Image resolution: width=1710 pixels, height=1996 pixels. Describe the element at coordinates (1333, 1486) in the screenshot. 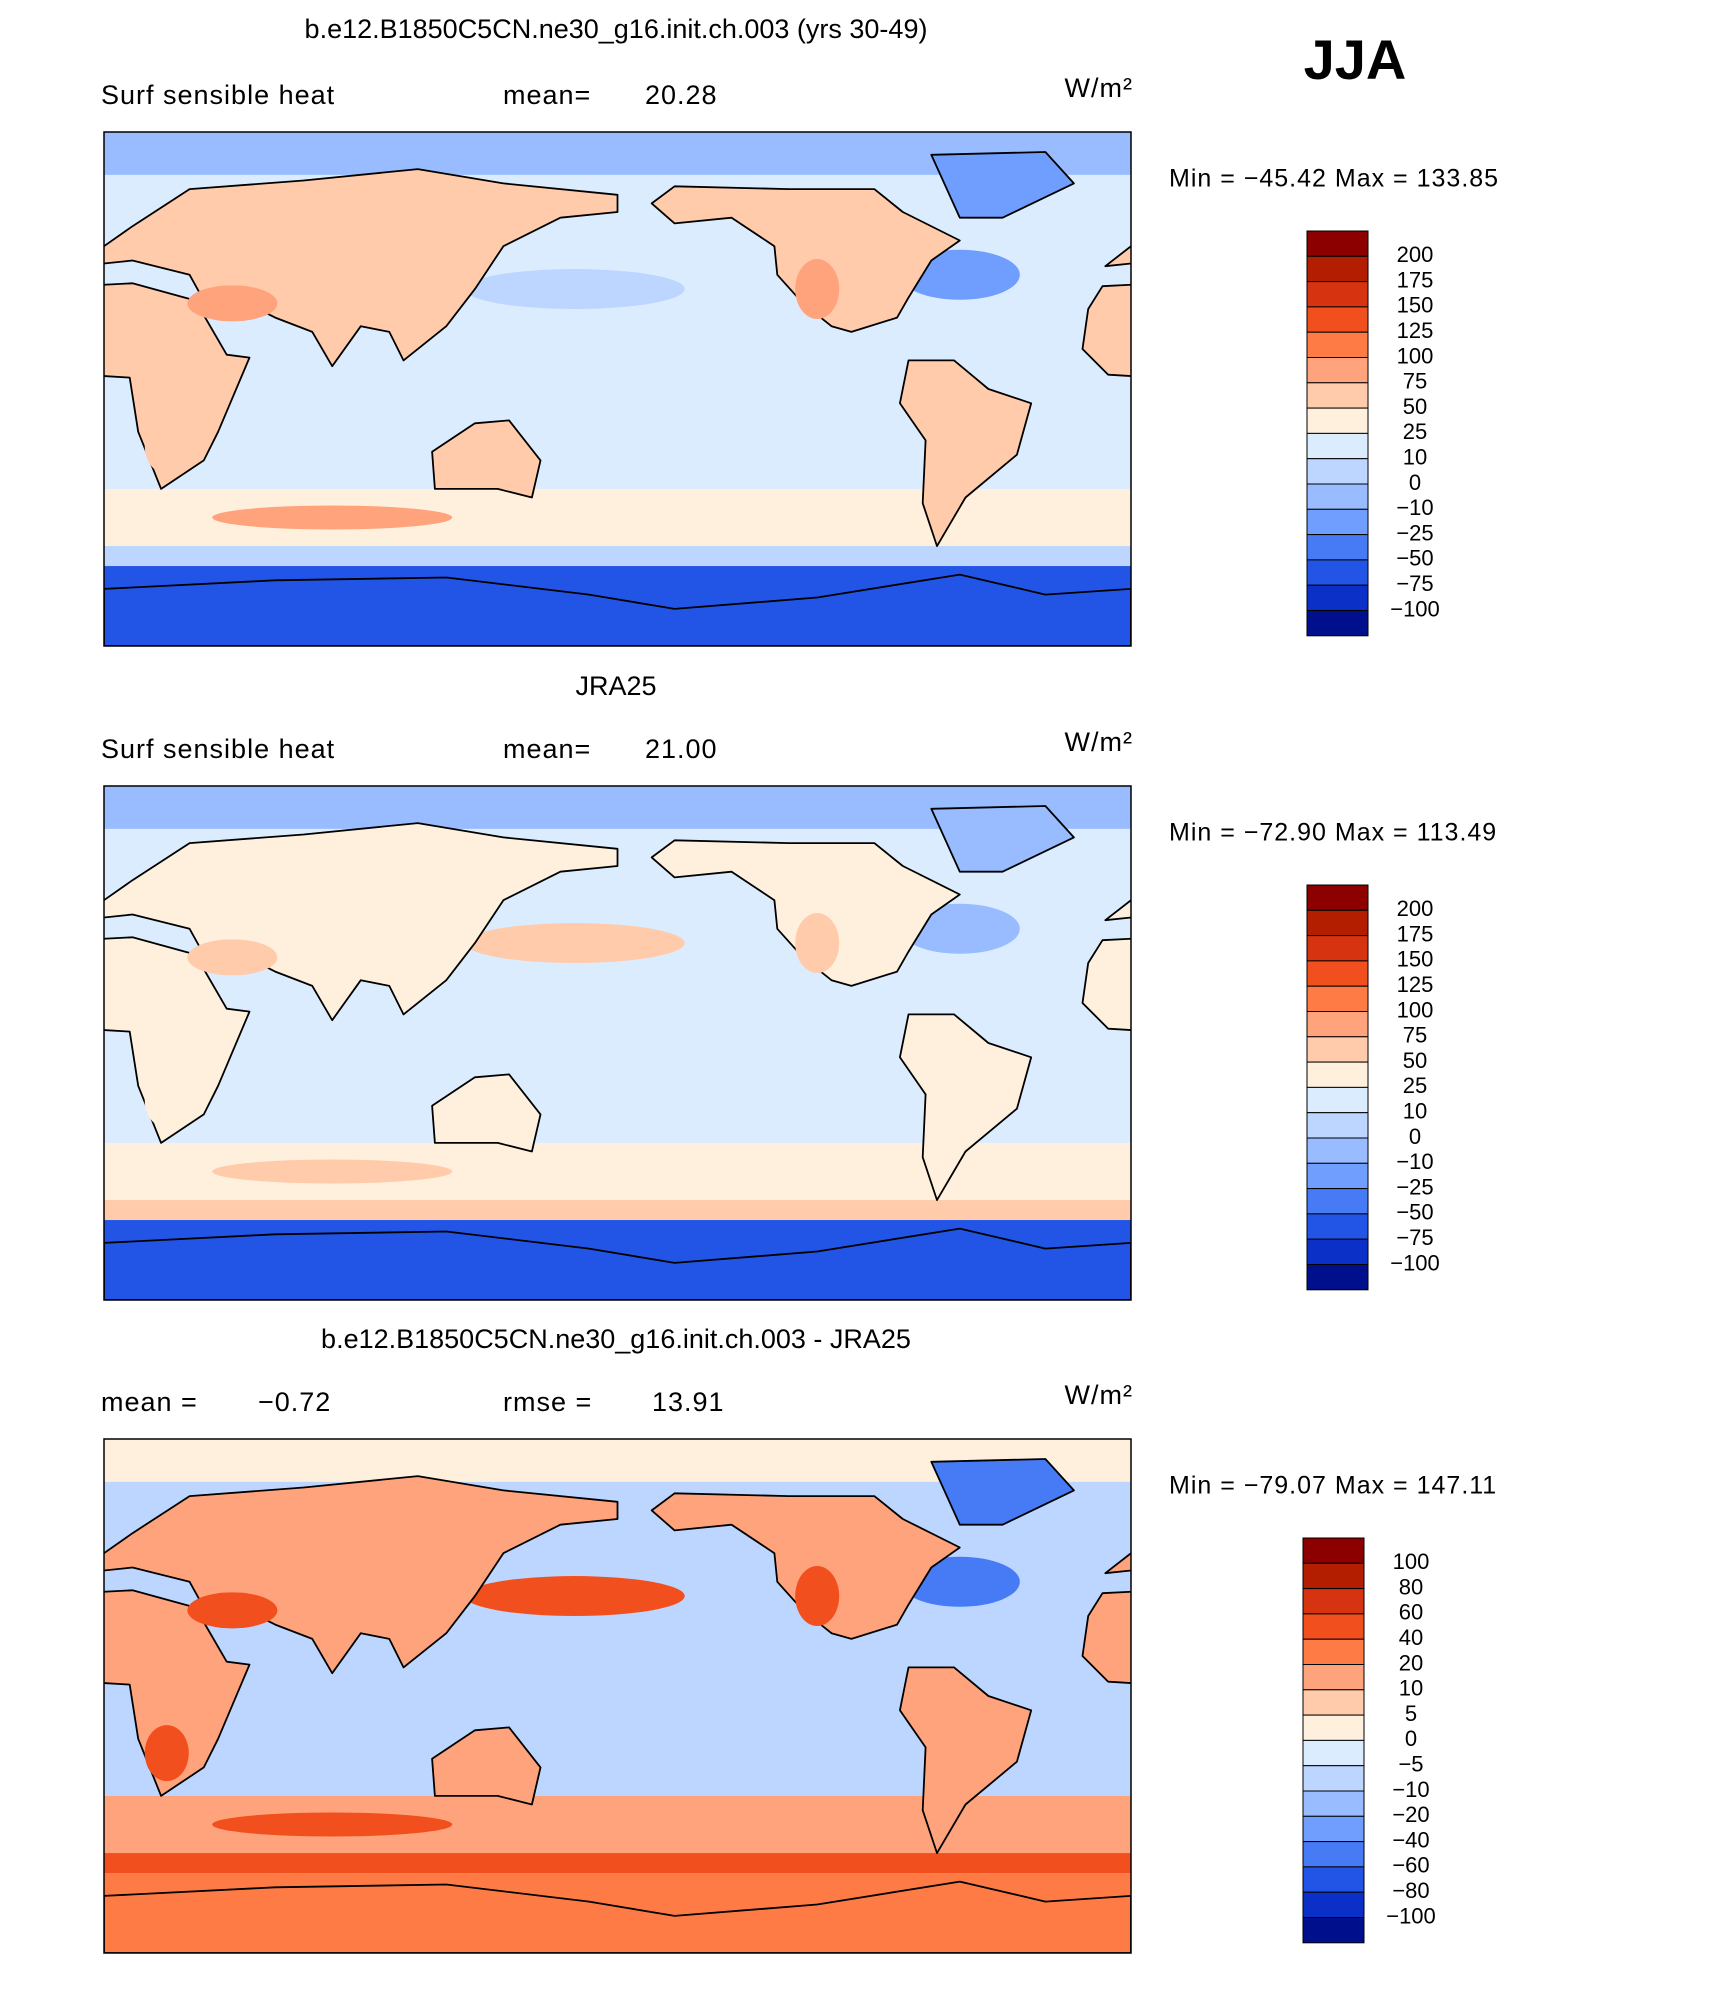

I see `min-max: Min = −79.07 Max = 147.11` at that location.